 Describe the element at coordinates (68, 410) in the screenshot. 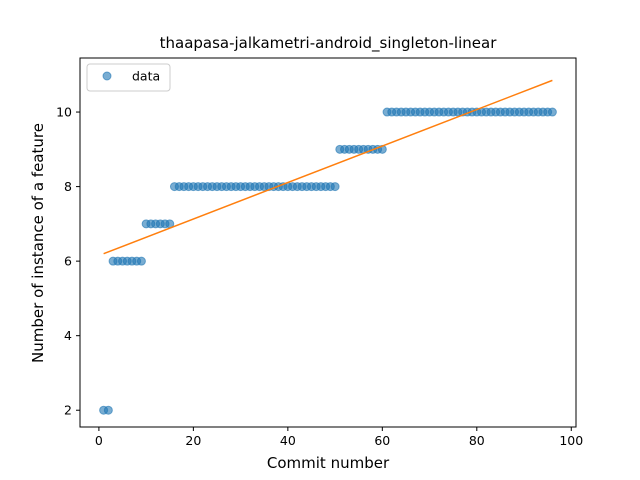

I see `y-tick-label: 2` at that location.